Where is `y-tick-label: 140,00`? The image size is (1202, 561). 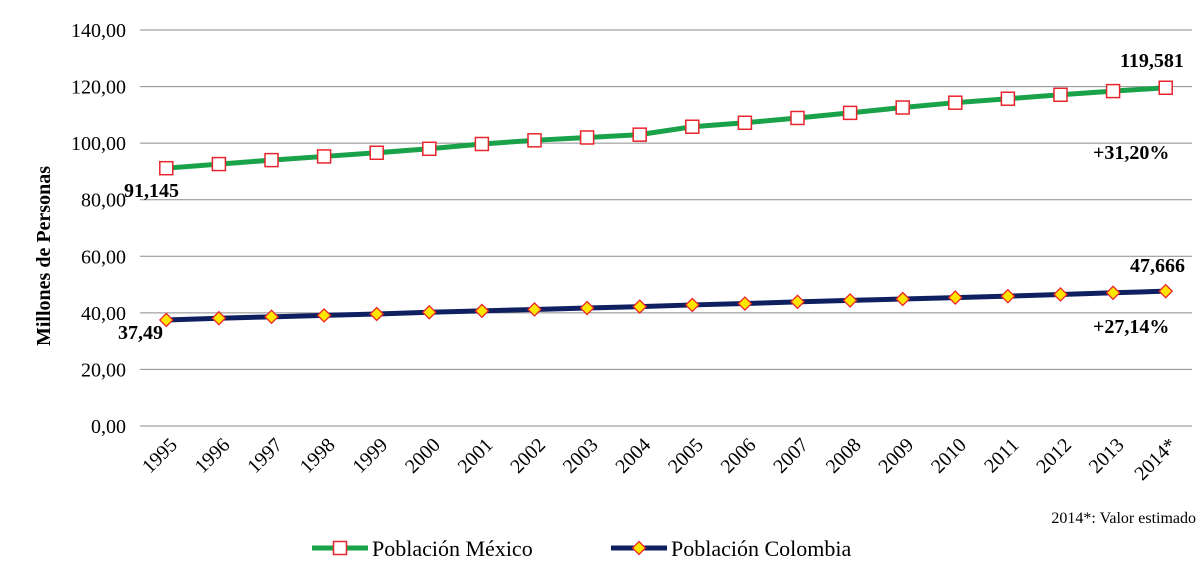
y-tick-label: 140,00 is located at coordinates (98, 31).